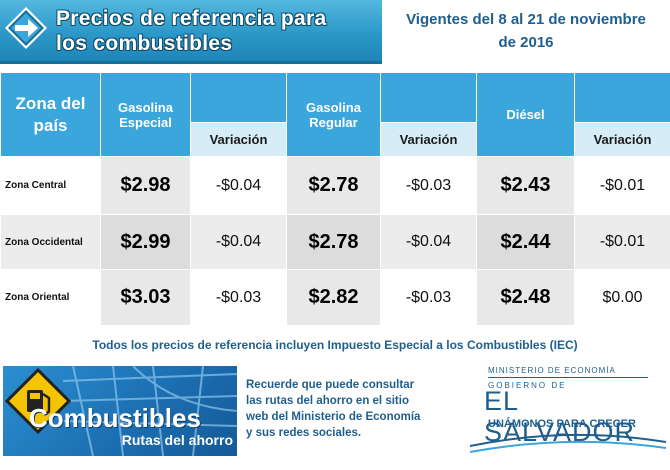 The width and height of the screenshot is (670, 470). Describe the element at coordinates (144, 43) in the screenshot. I see `title-line-2: los combustibles` at that location.